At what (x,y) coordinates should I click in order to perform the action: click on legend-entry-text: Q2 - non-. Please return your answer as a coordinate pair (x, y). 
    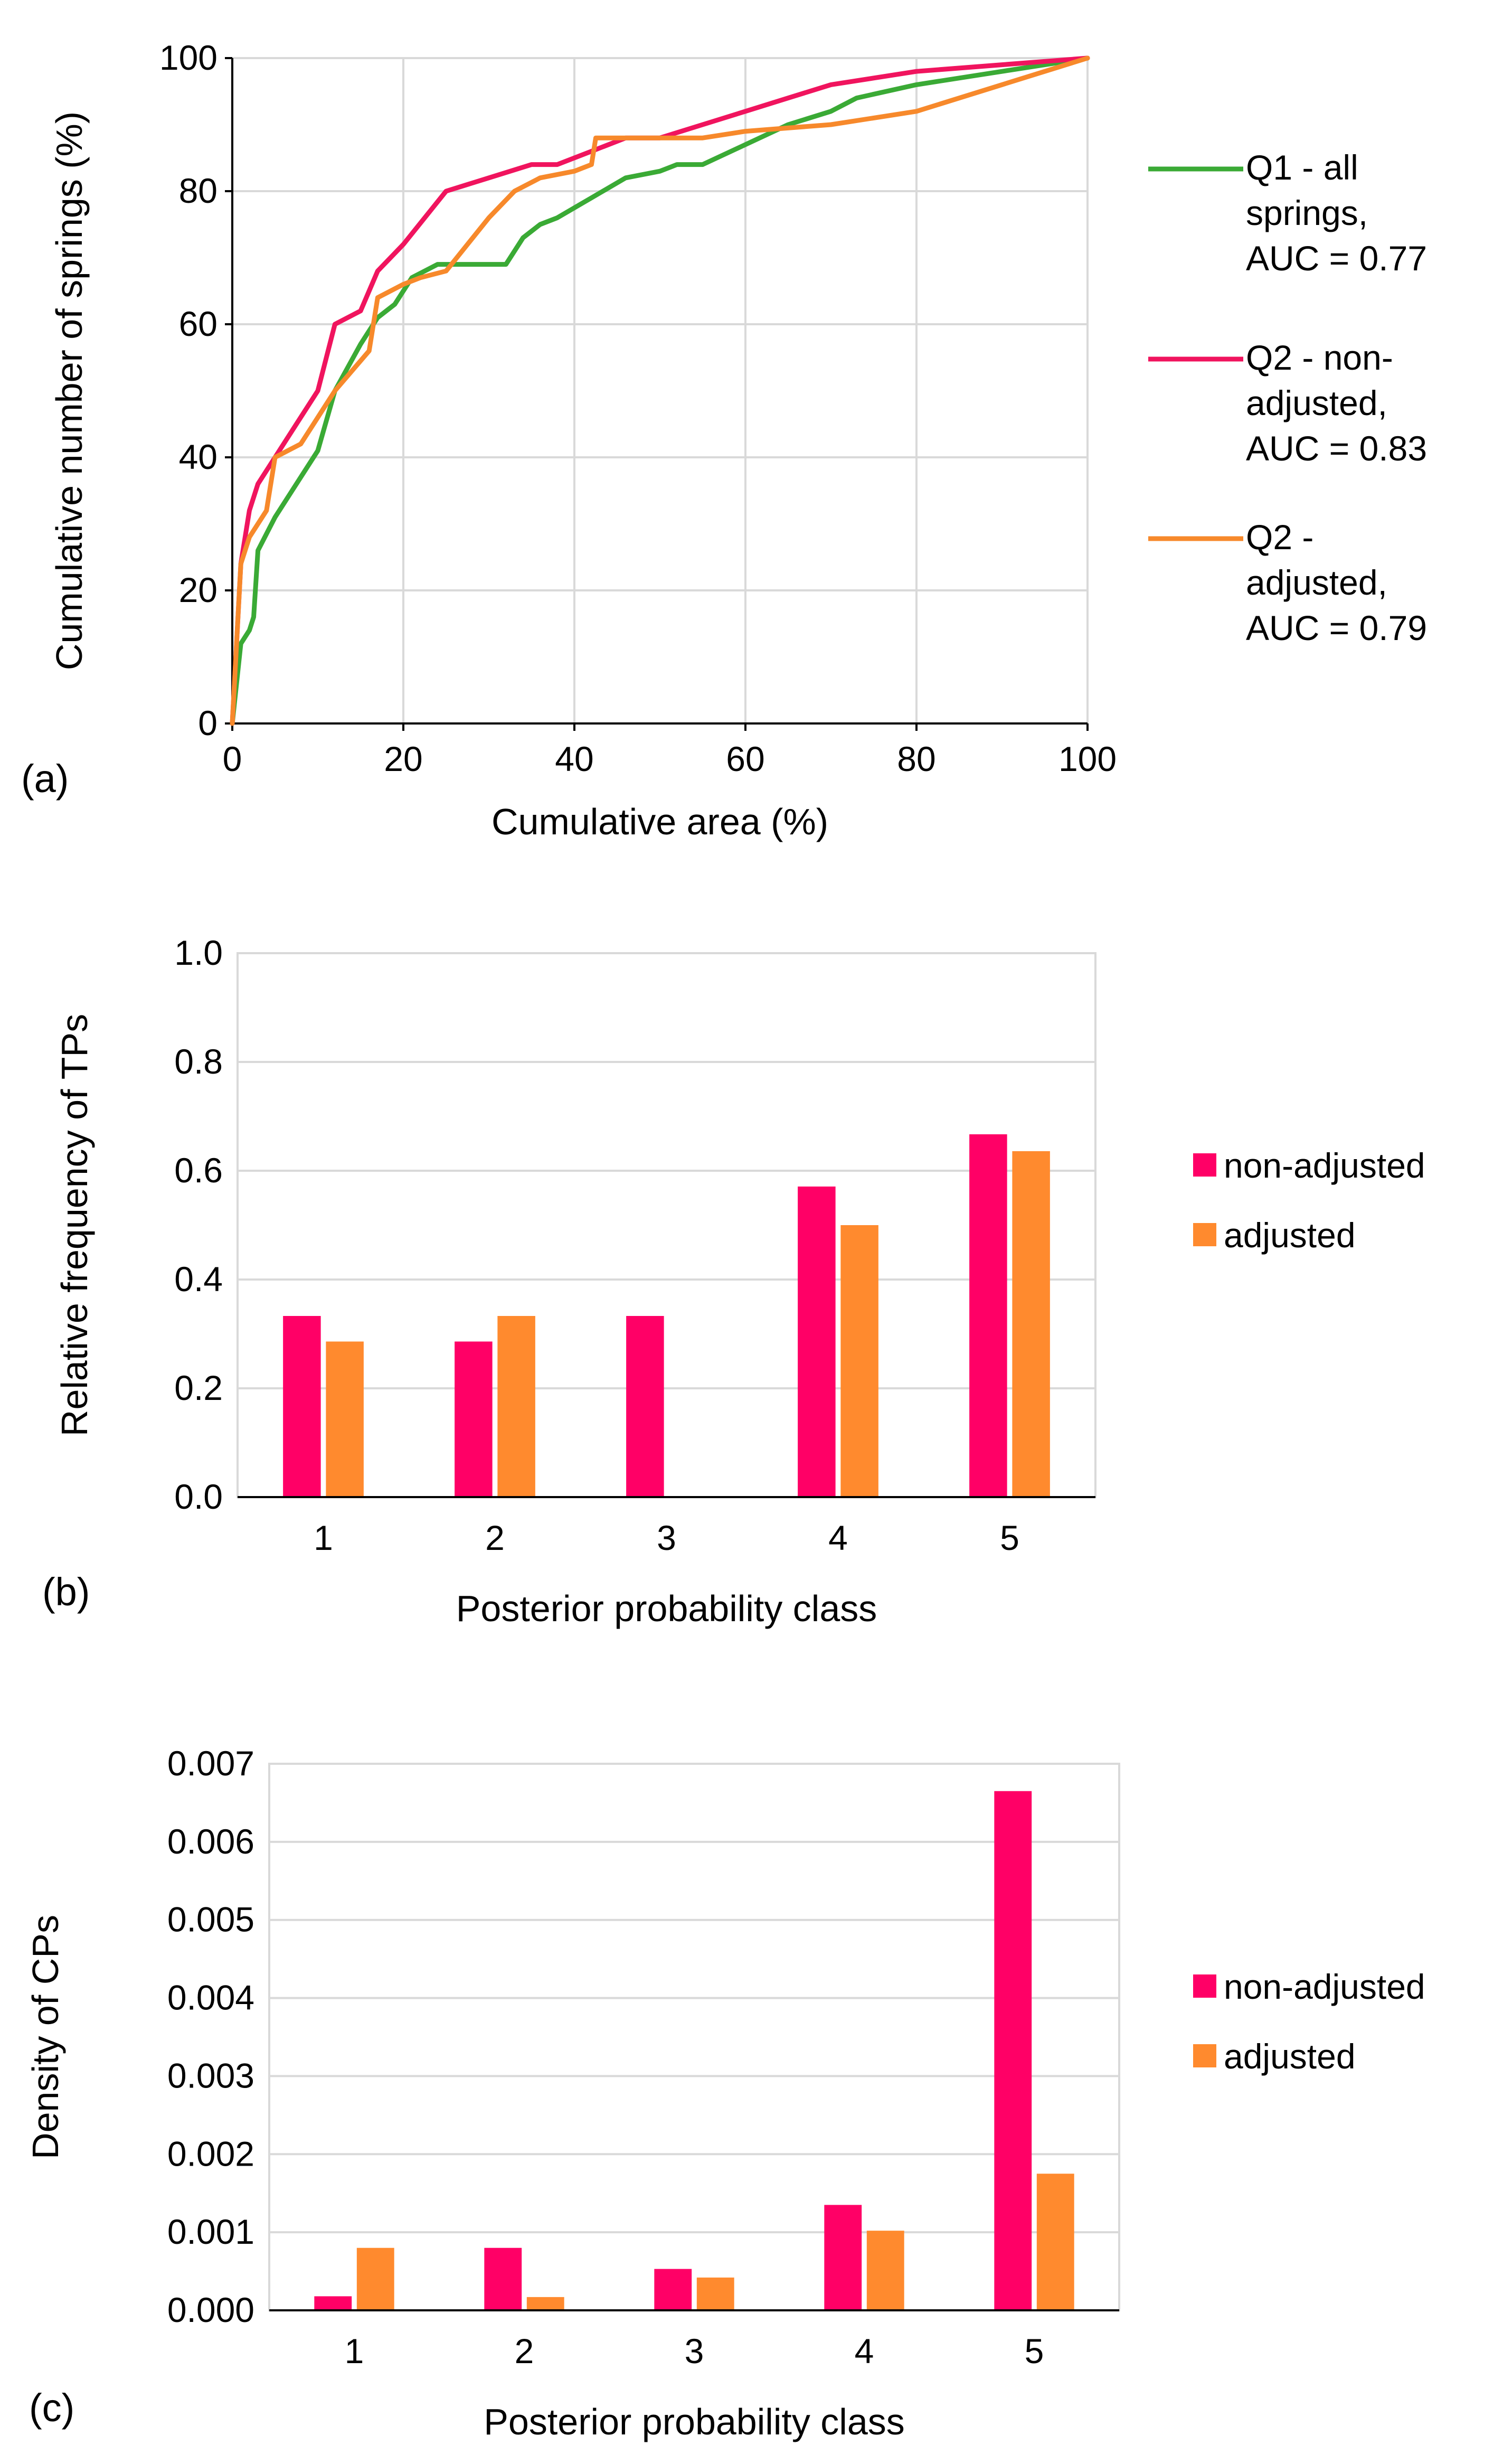
    Looking at the image, I should click on (1320, 357).